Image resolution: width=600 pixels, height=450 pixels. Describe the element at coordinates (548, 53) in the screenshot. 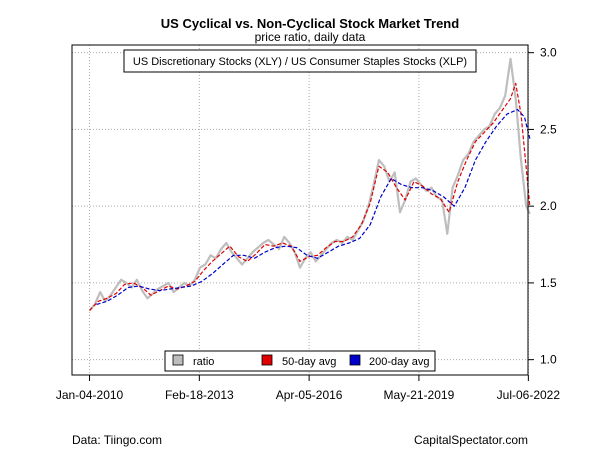

I see `y-tick-label: 3.0` at that location.